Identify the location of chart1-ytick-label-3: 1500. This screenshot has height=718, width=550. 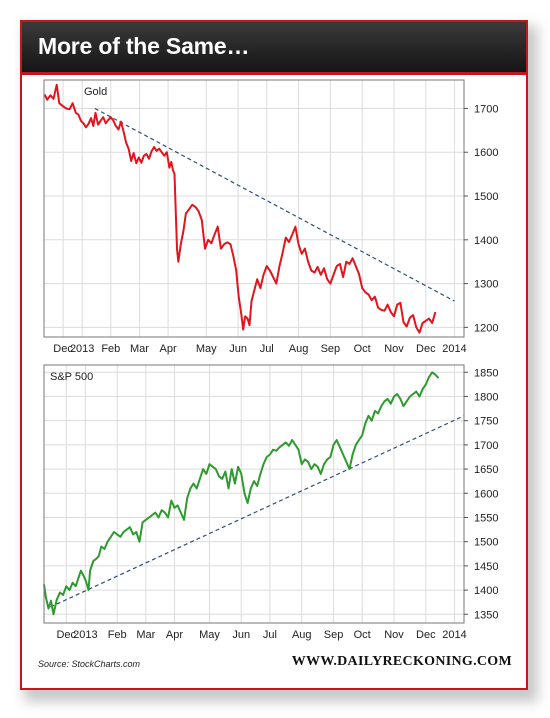
(486, 197).